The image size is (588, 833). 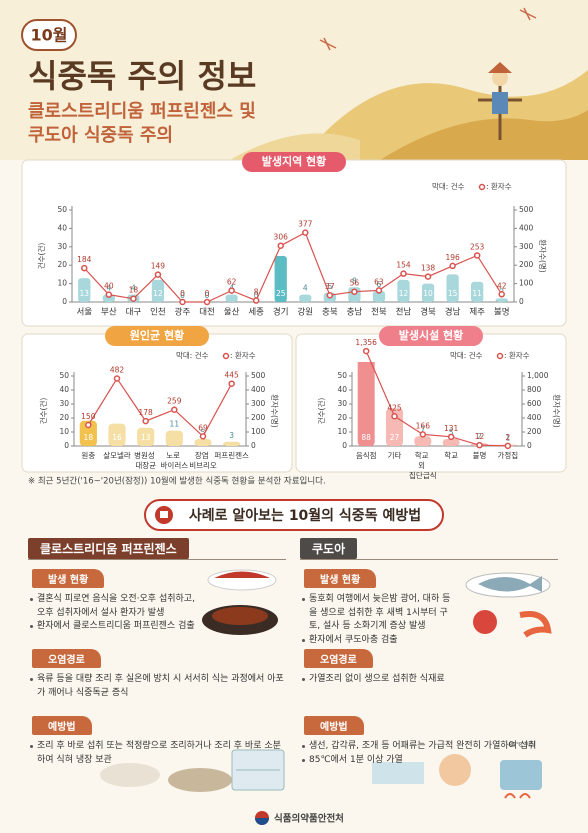 What do you see at coordinates (88, 455) in the screenshot?
I see `x-tick-label: 원충` at bounding box center [88, 455].